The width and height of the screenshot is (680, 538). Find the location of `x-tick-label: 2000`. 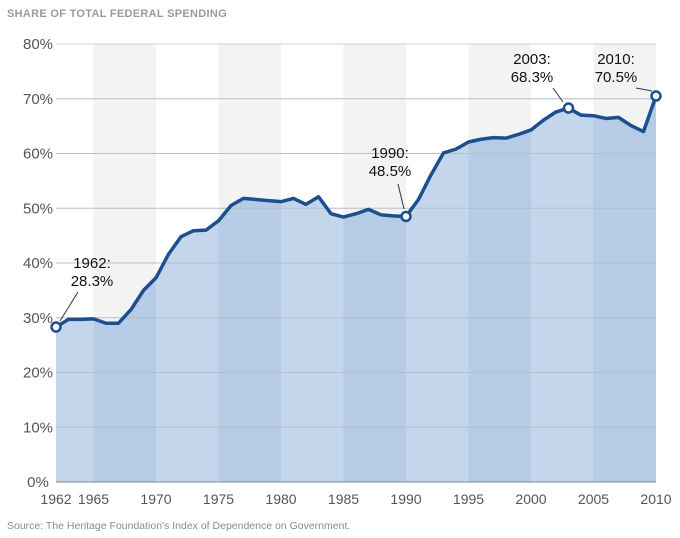

x-tick-label: 2000 is located at coordinates (530, 499).